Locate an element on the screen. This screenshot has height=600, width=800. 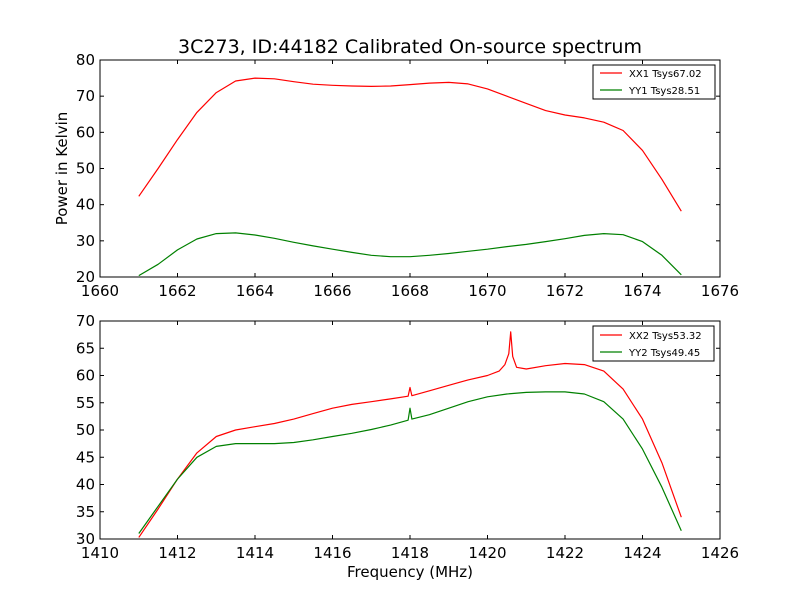
series-line-yy1 is located at coordinates (410, 254).